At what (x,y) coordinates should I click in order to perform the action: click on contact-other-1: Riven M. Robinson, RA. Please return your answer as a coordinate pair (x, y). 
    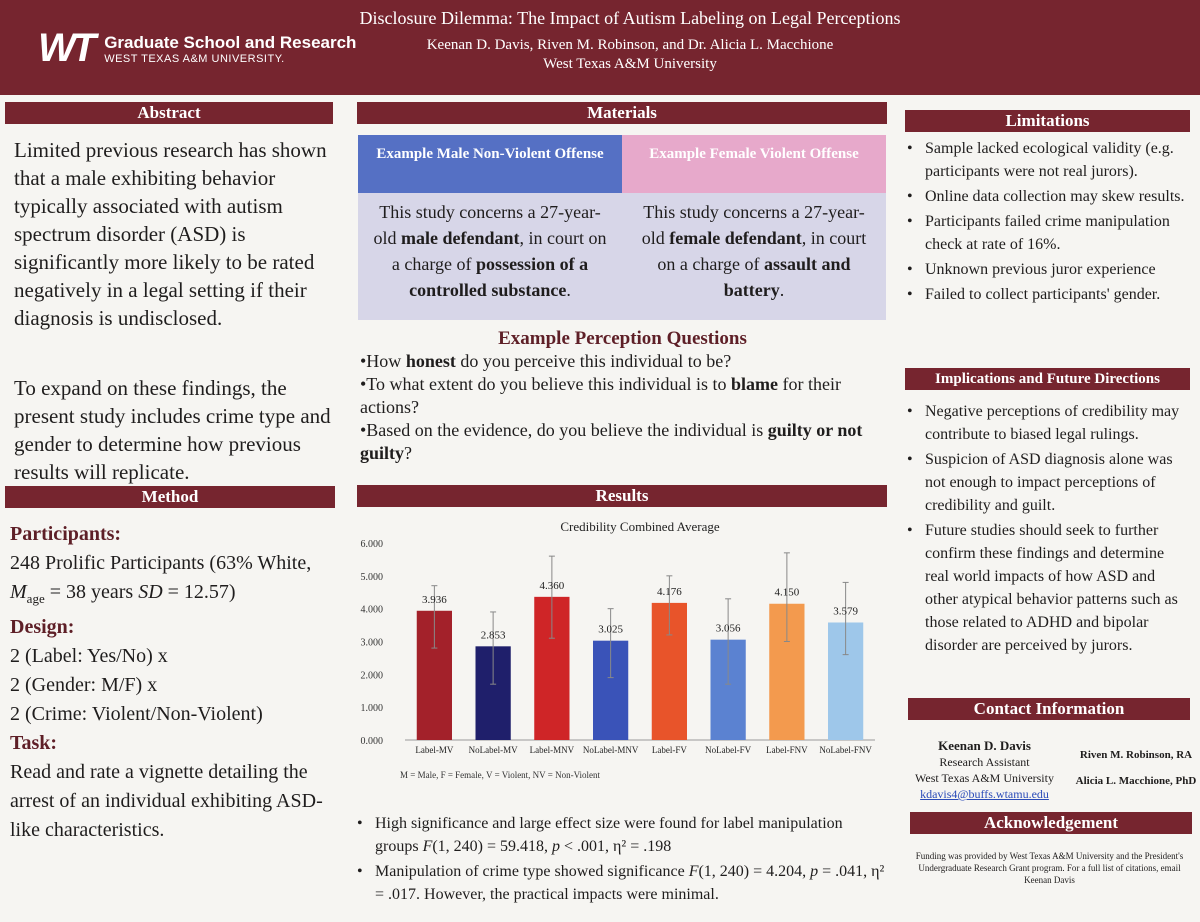
    Looking at the image, I should click on (1136, 755).